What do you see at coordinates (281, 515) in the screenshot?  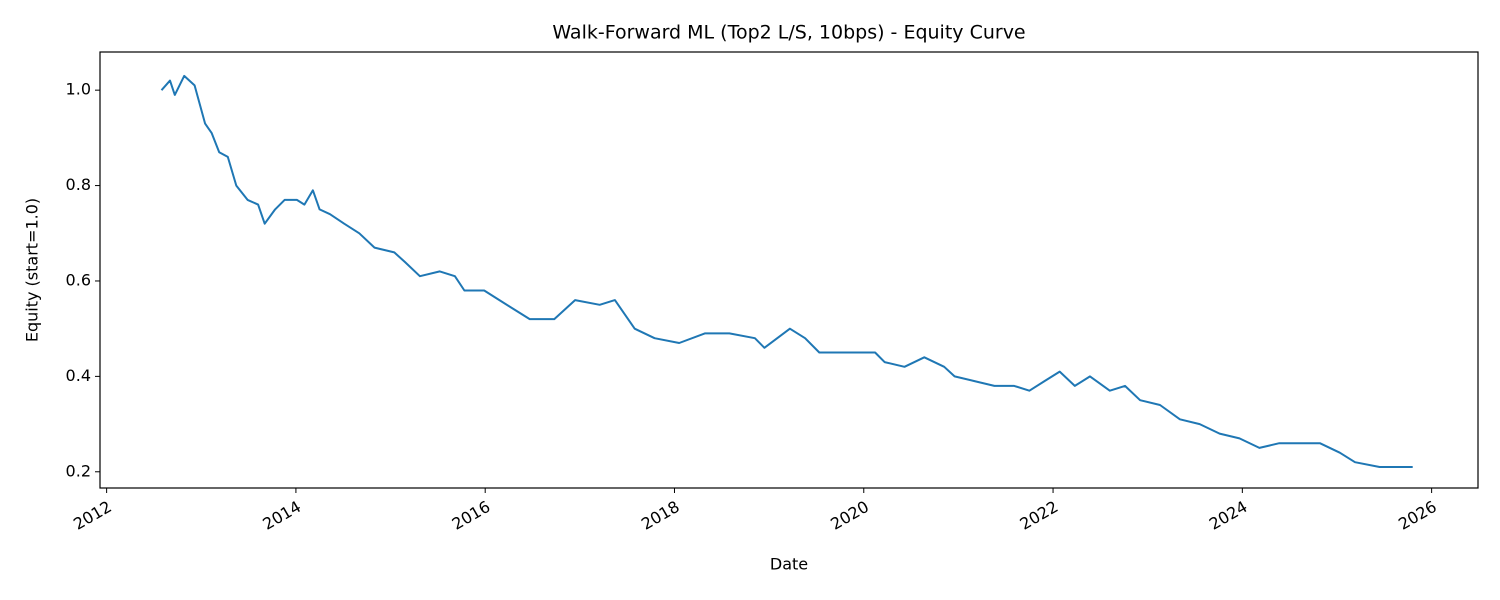 I see `x-tick-label: 2014` at bounding box center [281, 515].